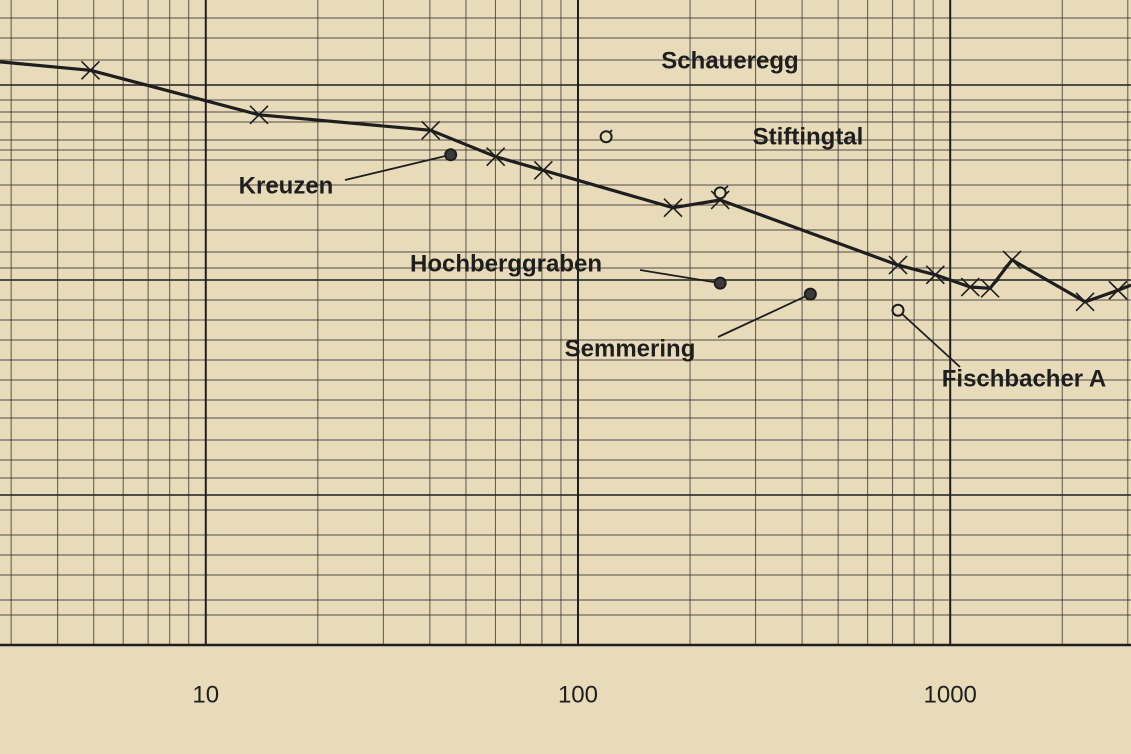 This screenshot has height=754, width=1131. I want to click on station-label: Schaueregg, so click(729, 60).